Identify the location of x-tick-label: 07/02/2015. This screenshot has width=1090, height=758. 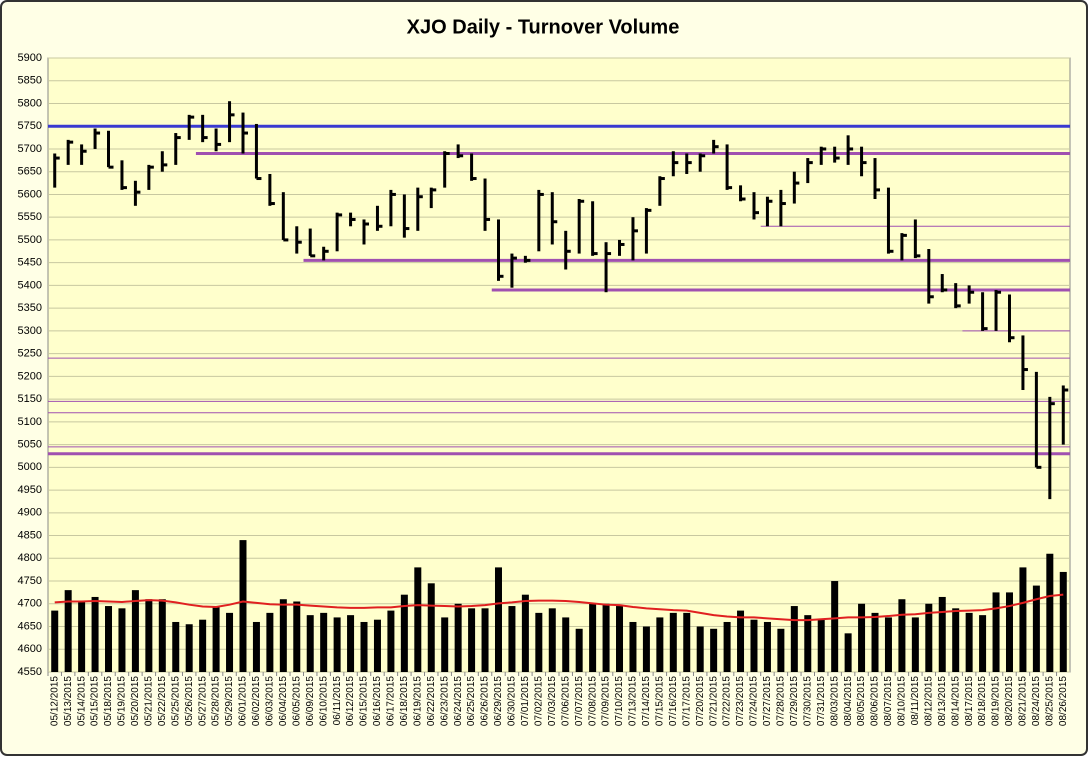
(538, 701).